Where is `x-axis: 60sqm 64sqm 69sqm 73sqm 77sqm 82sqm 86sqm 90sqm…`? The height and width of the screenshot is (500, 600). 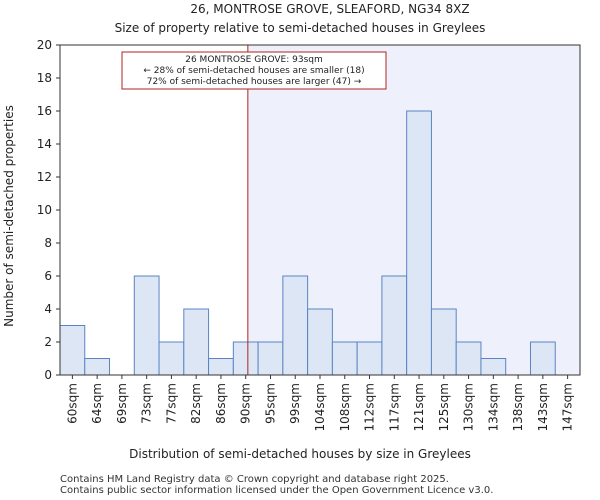 x-axis: 60sqm 64sqm 69sqm 73sqm 77sqm 82sqm 86sqm 90sqm… is located at coordinates (320, 403).